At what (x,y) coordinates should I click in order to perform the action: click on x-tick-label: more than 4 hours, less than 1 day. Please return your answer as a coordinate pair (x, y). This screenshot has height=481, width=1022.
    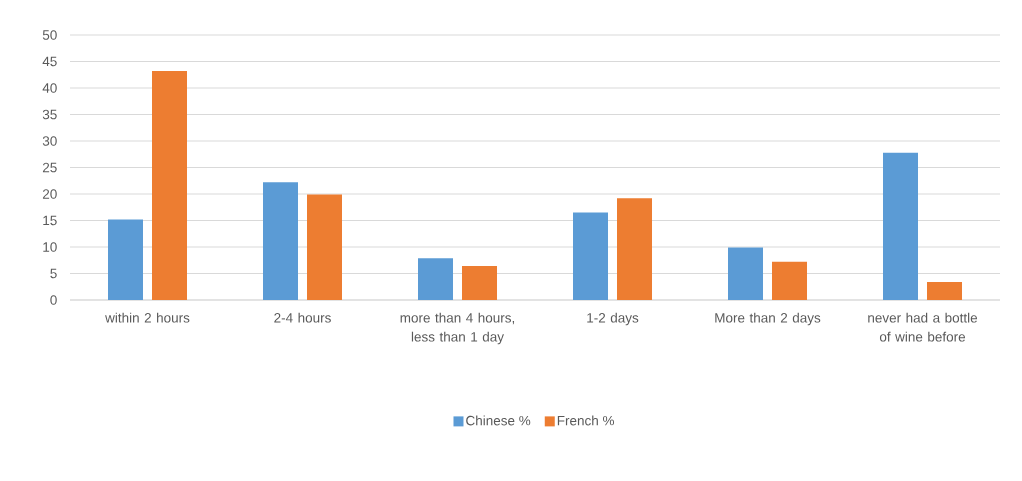
    Looking at the image, I should click on (457, 328).